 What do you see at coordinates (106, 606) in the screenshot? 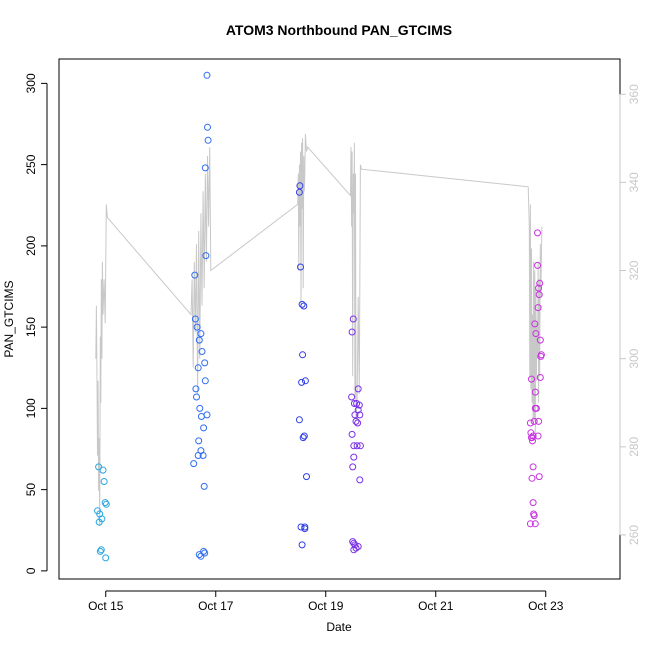
I see `x-tick-label: Oct 15` at bounding box center [106, 606].